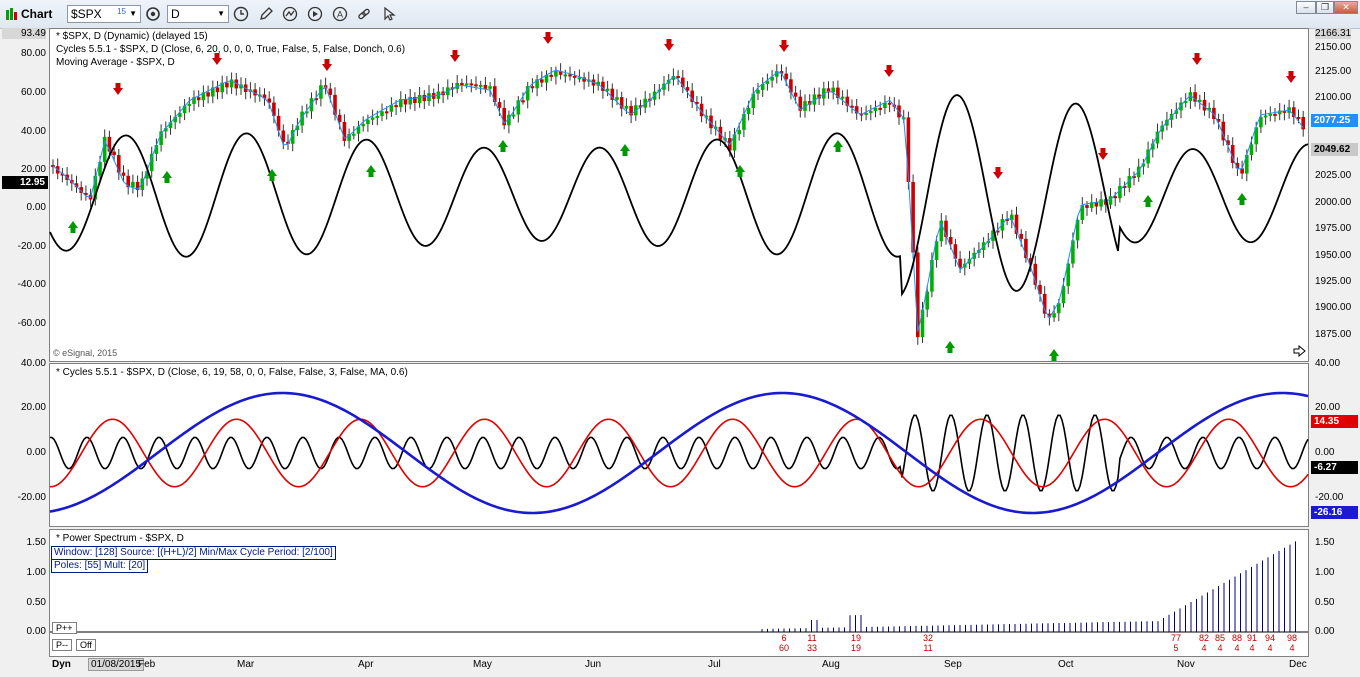  Describe the element at coordinates (1325, 7) in the screenshot. I see `restore-button: ❐` at that location.